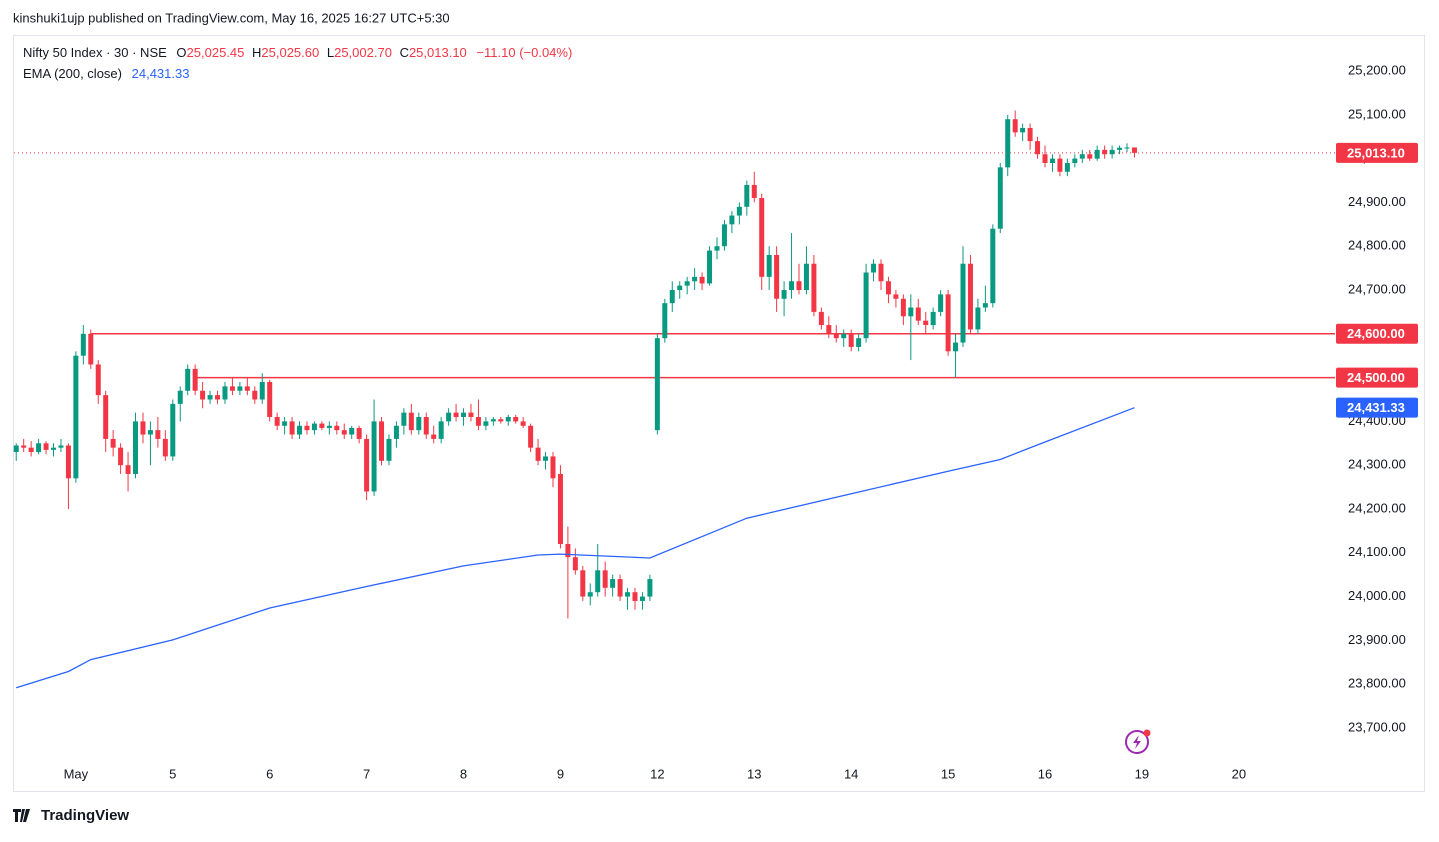 This screenshot has width=1439, height=842. What do you see at coordinates (560, 773) in the screenshot?
I see `x-tick-label: 9` at bounding box center [560, 773].